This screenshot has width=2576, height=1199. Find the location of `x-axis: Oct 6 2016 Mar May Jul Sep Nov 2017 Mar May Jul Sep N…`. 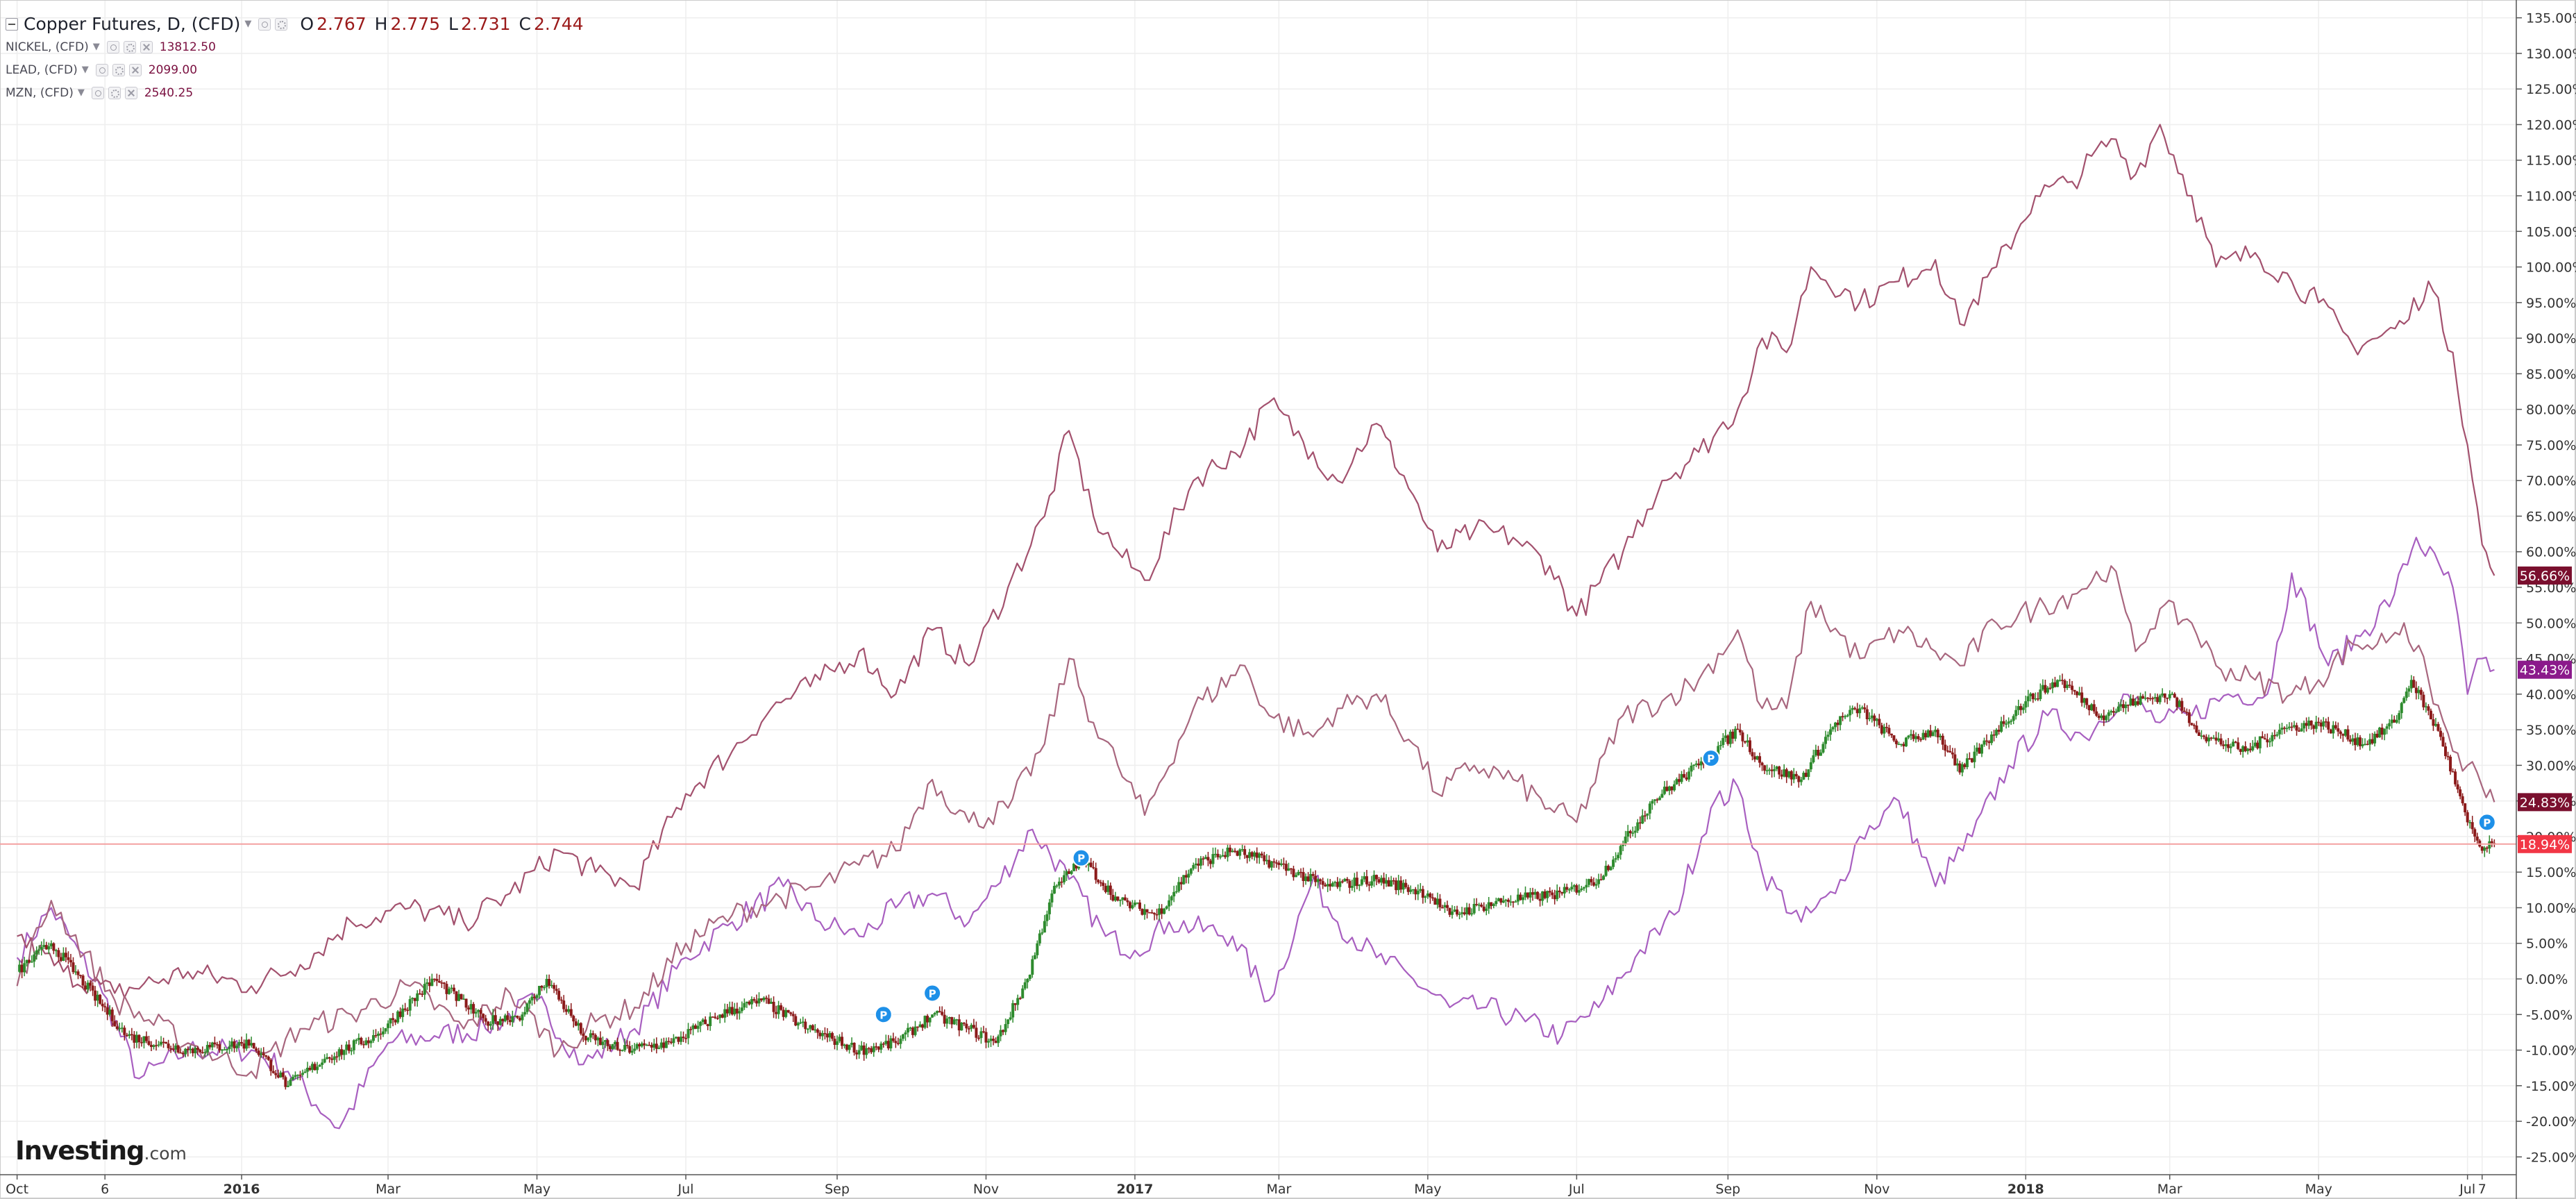

x-axis: Oct 6 2016 Mar May Jul Sep Nov 2017 Mar May Jul Sep N… is located at coordinates (1258, 1185).